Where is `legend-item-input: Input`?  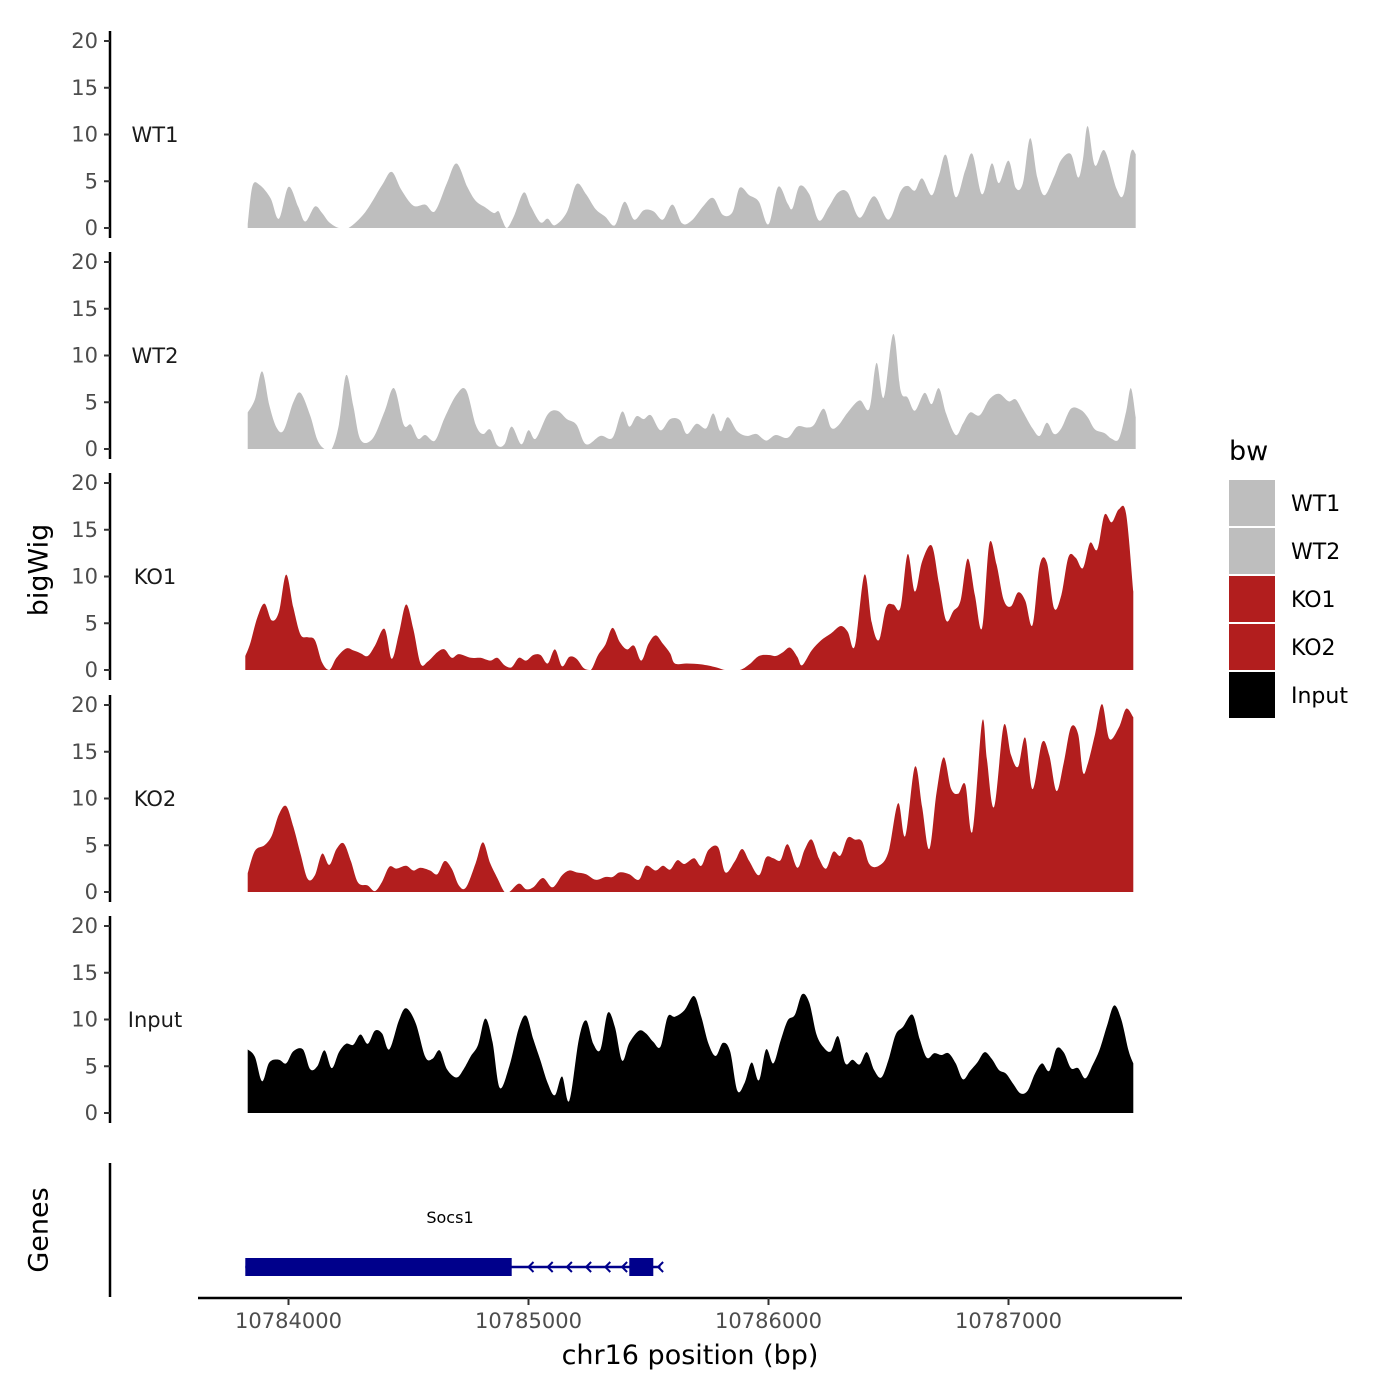 legend-item-input: Input is located at coordinates (1288, 695).